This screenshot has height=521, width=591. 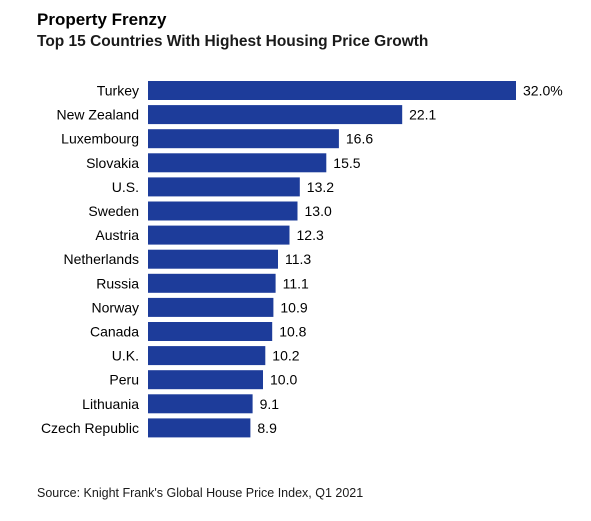 I want to click on category-label: Norway, so click(x=115, y=307).